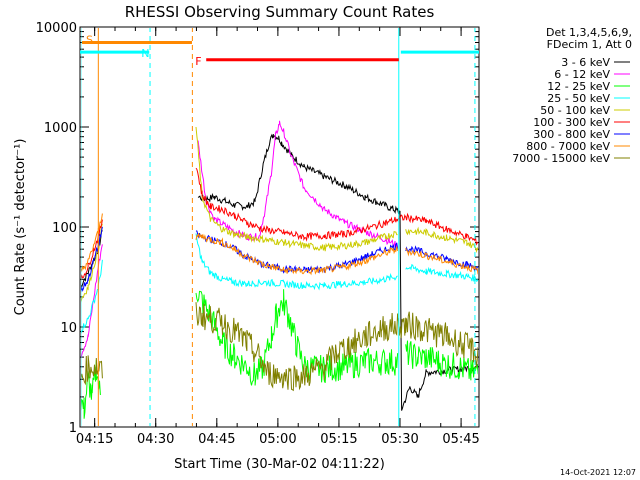  I want to click on x-tick-label: 05:45, so click(460, 439).